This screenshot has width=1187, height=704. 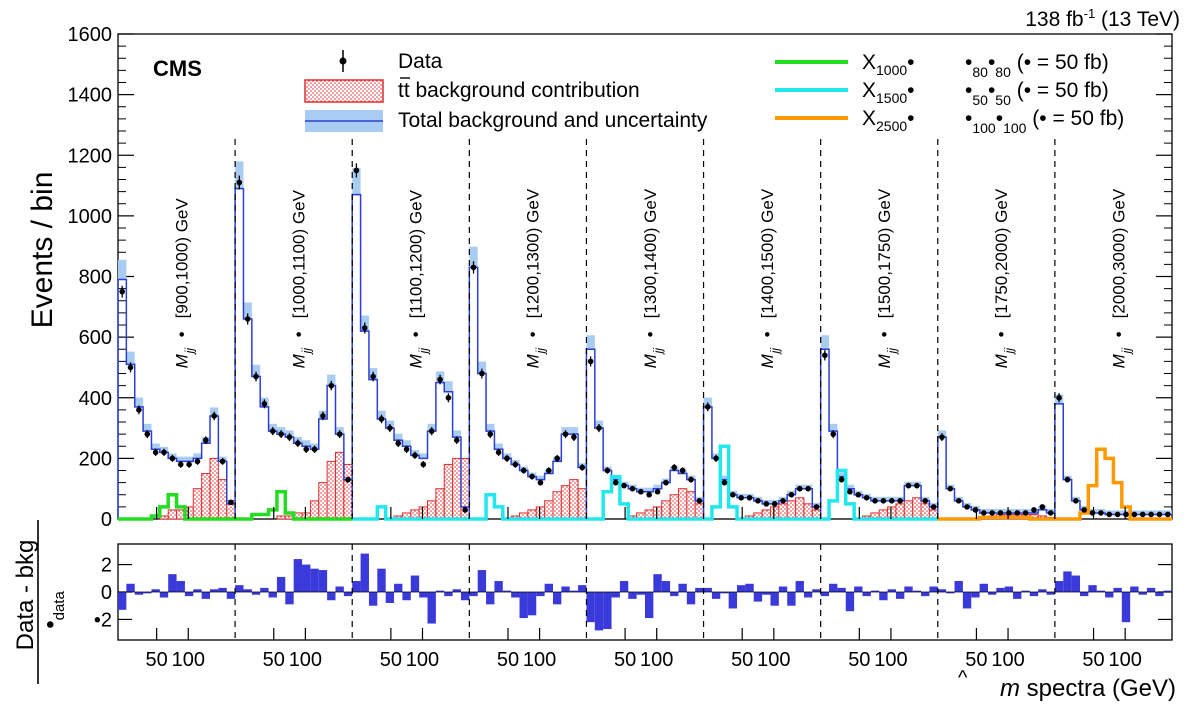 I want to click on slice-label-range: [1500,1750) GeV, so click(x=884, y=253).